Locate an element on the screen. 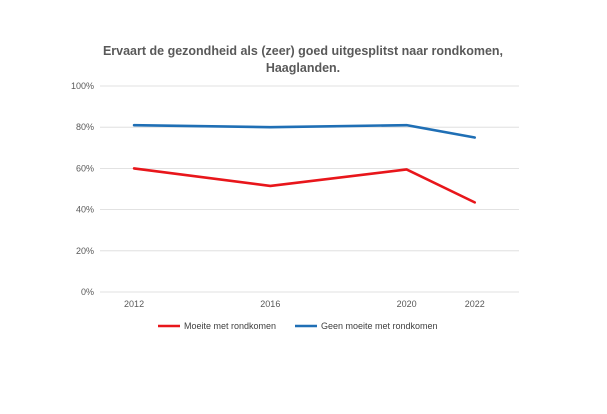 This screenshot has width=607, height=414. y-axis-tick-labels: 0% 20% 40% 60% 80% 100% is located at coordinates (82, 189).